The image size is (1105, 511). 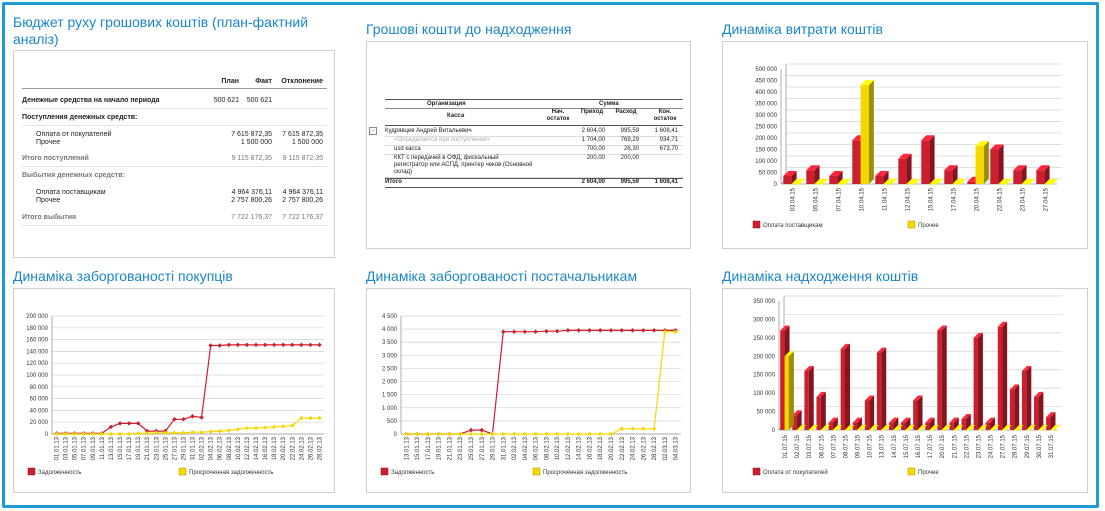 What do you see at coordinates (923, 224) in the screenshot?
I see `legend-item: Прочее` at bounding box center [923, 224].